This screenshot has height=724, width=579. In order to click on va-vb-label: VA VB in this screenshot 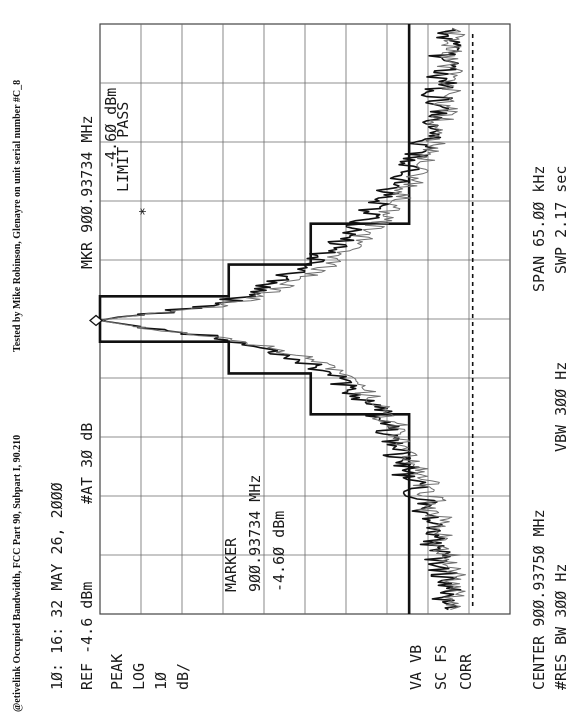, I will do `click(416, 667)`.